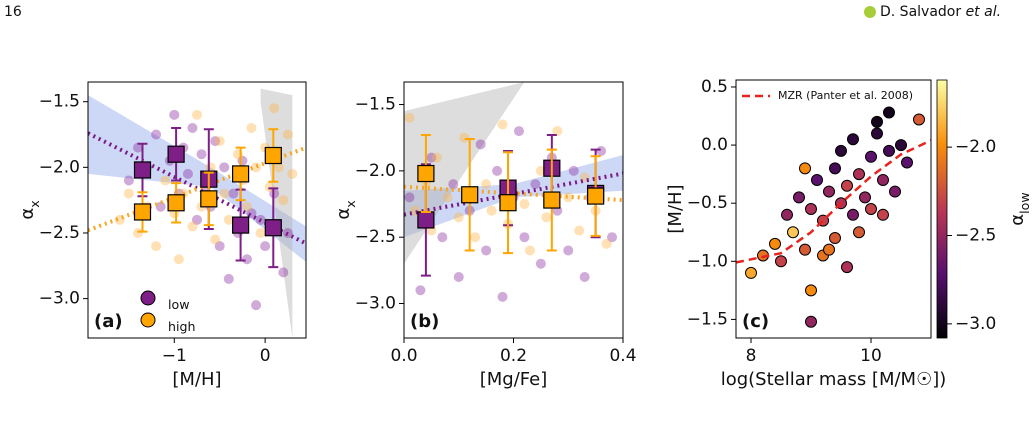  What do you see at coordinates (29, 210) in the screenshot?
I see `y-axis-label: αx` at bounding box center [29, 210].